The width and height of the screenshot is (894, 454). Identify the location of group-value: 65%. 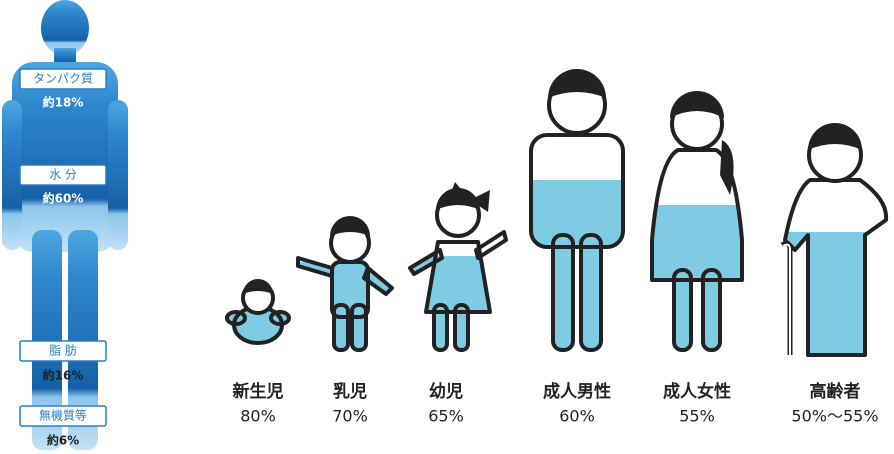
(446, 416).